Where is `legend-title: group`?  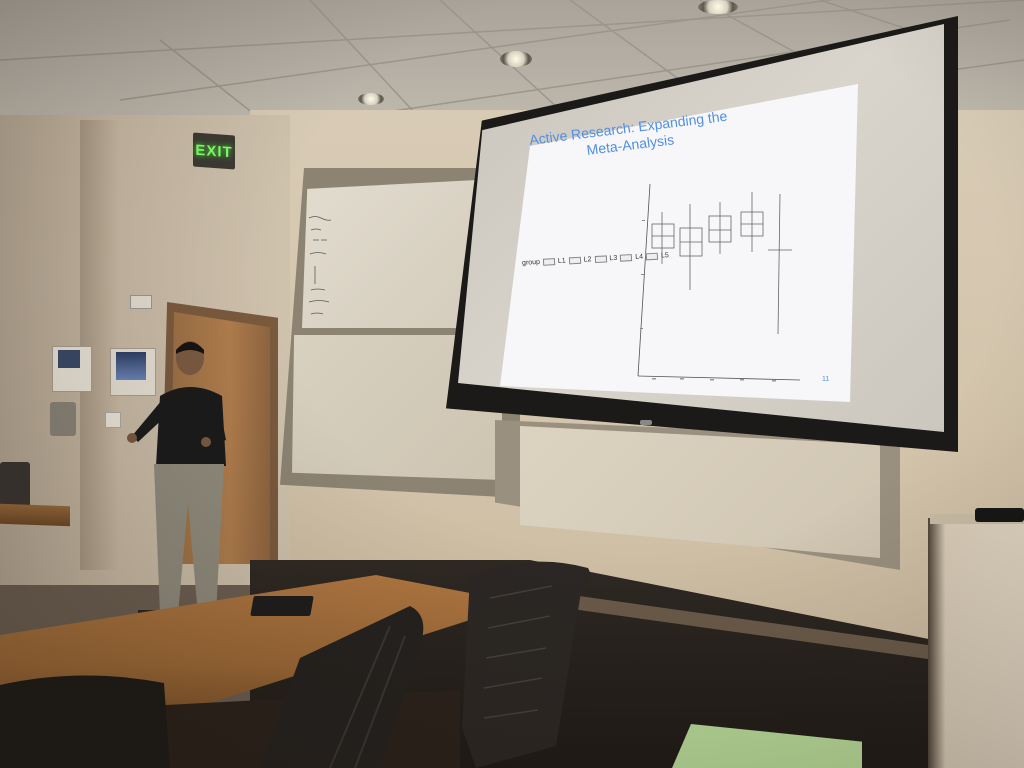 legend-title: group is located at coordinates (531, 262).